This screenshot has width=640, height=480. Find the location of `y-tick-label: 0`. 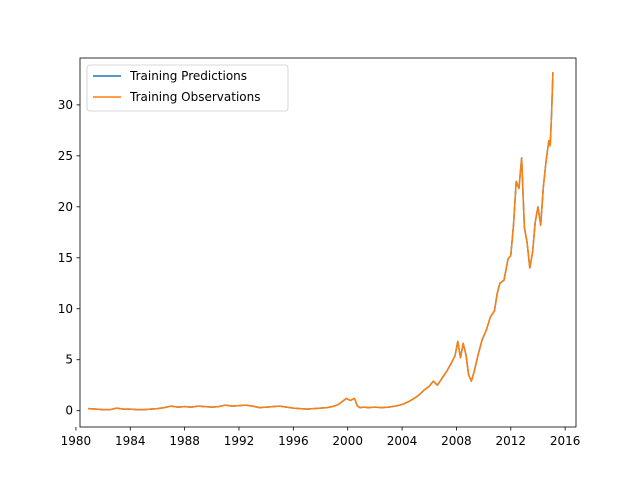

y-tick-label: 0 is located at coordinates (69, 411).